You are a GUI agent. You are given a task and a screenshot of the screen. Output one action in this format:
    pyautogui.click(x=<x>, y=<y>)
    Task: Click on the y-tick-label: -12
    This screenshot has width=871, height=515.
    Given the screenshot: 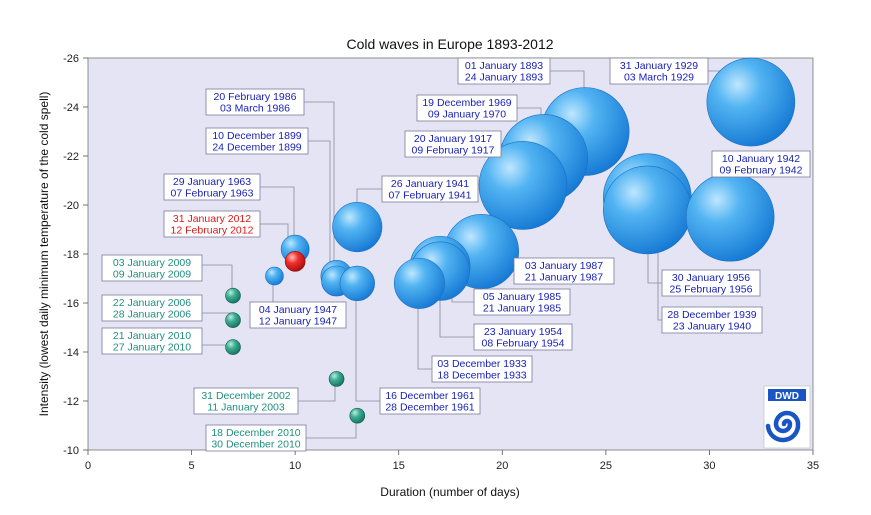 What is the action you would take?
    pyautogui.click(x=71, y=402)
    